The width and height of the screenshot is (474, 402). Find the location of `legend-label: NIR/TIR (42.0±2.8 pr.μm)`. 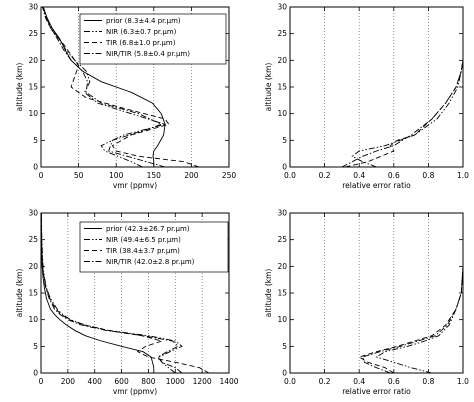

legend-label: NIR/TIR (42.0±2.8 pr.μm) is located at coordinates (150, 262).